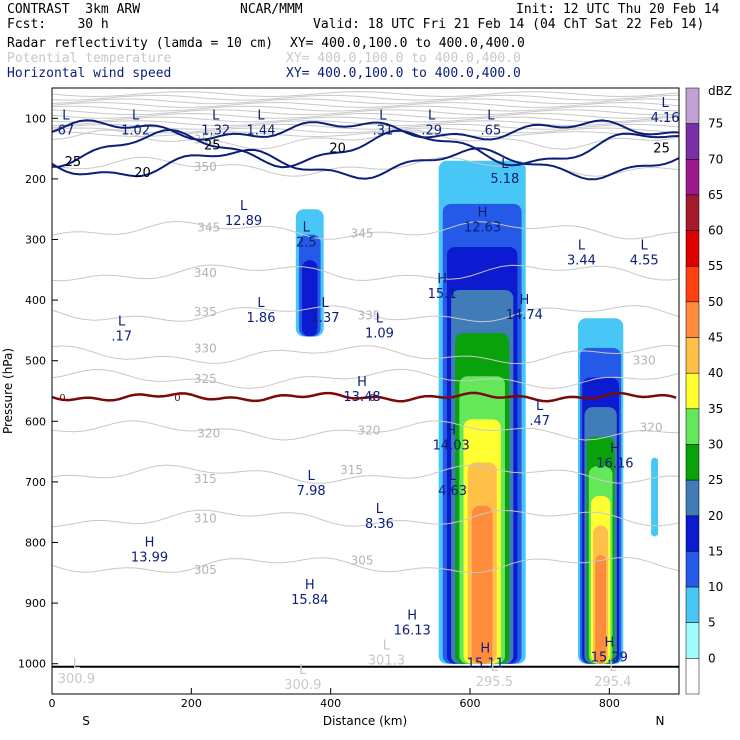 This screenshot has width=740, height=740. I want to click on extremum-value: .65, so click(491, 130).